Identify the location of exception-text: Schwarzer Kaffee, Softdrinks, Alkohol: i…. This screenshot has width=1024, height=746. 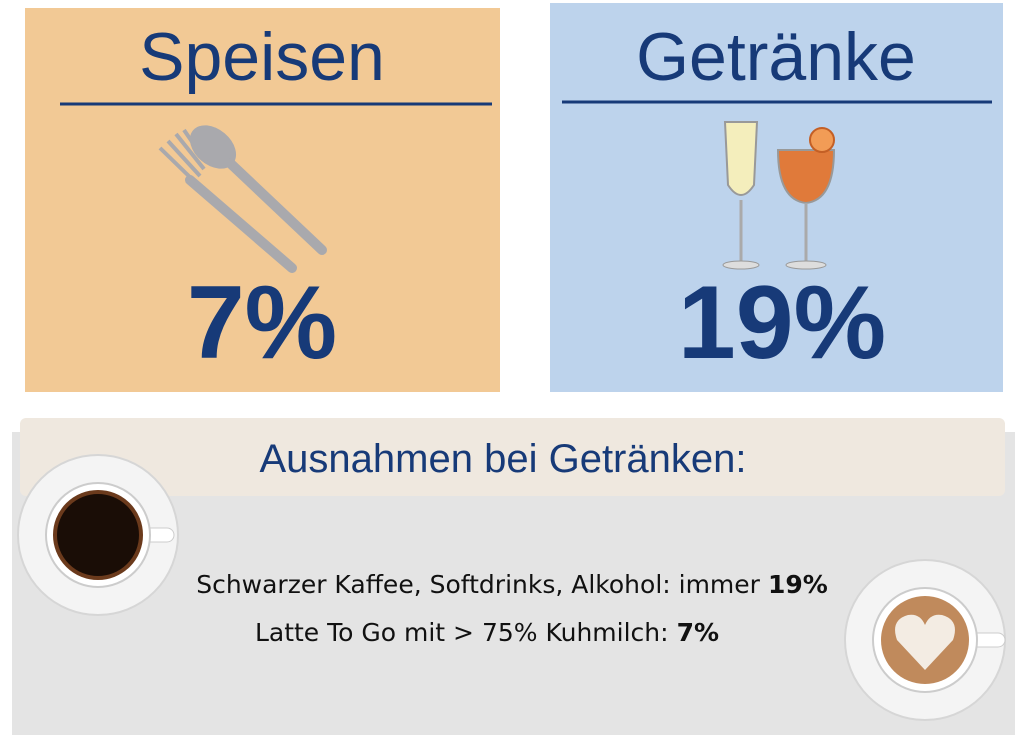
(478, 584).